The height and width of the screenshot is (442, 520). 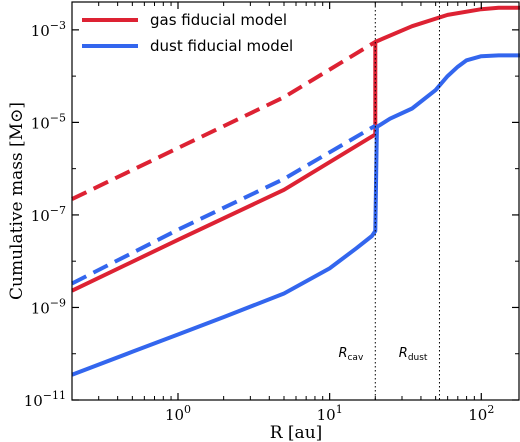 I want to click on vline-label-0: Rcav, so click(x=351, y=354).